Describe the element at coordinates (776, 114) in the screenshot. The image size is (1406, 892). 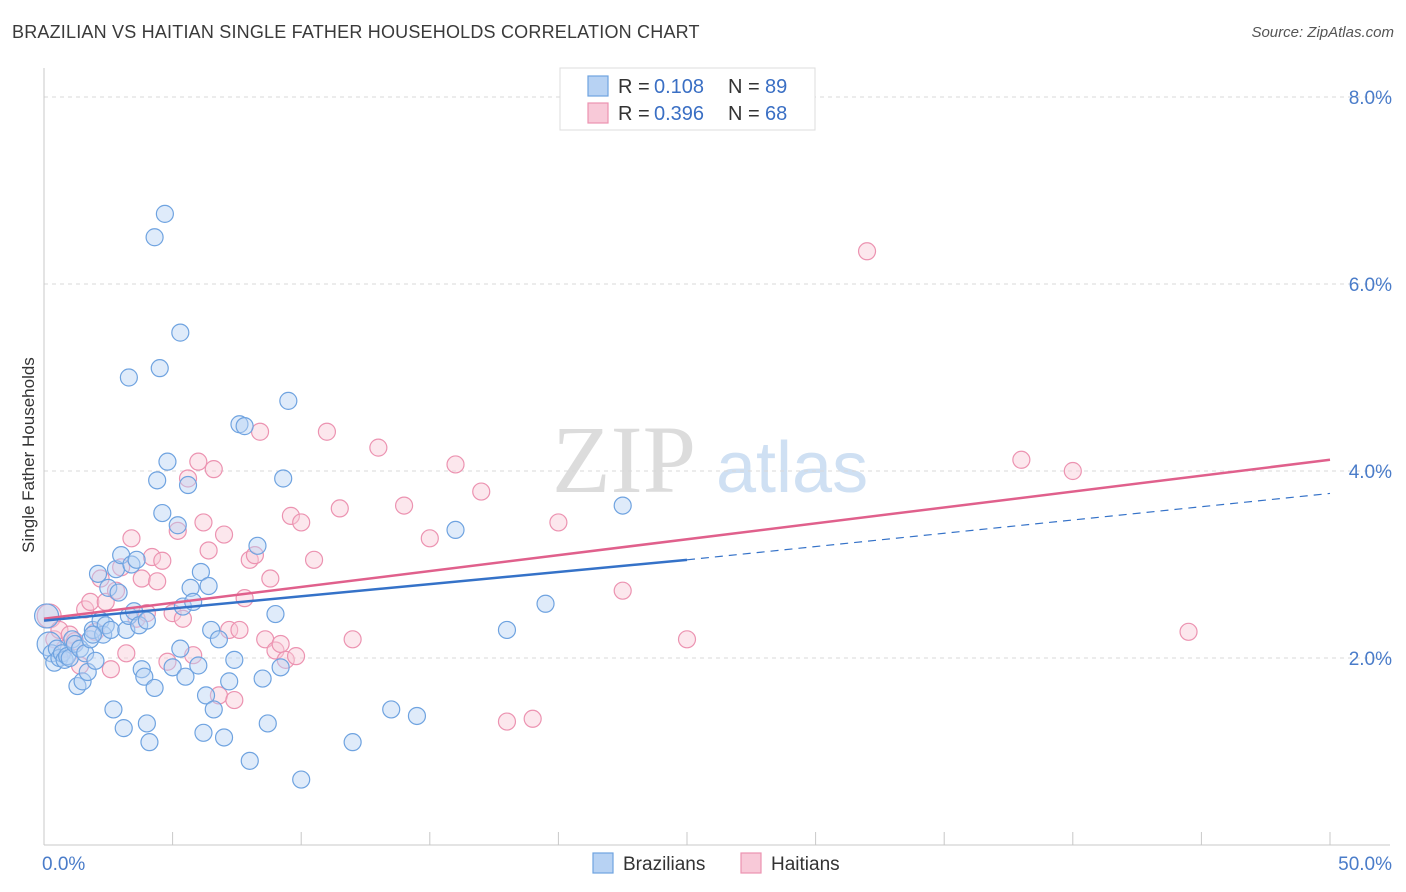
I see `legend-n-value-2: 68` at that location.